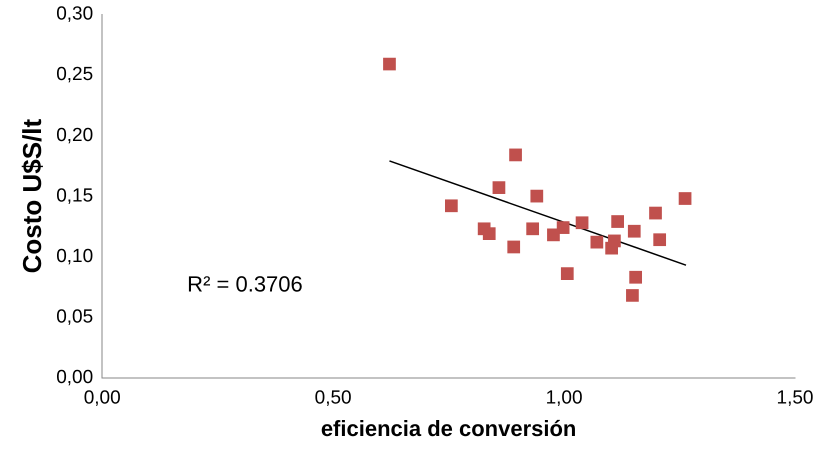 The width and height of the screenshot is (833, 455). I want to click on x-tick-label: 0,50, so click(333, 397).